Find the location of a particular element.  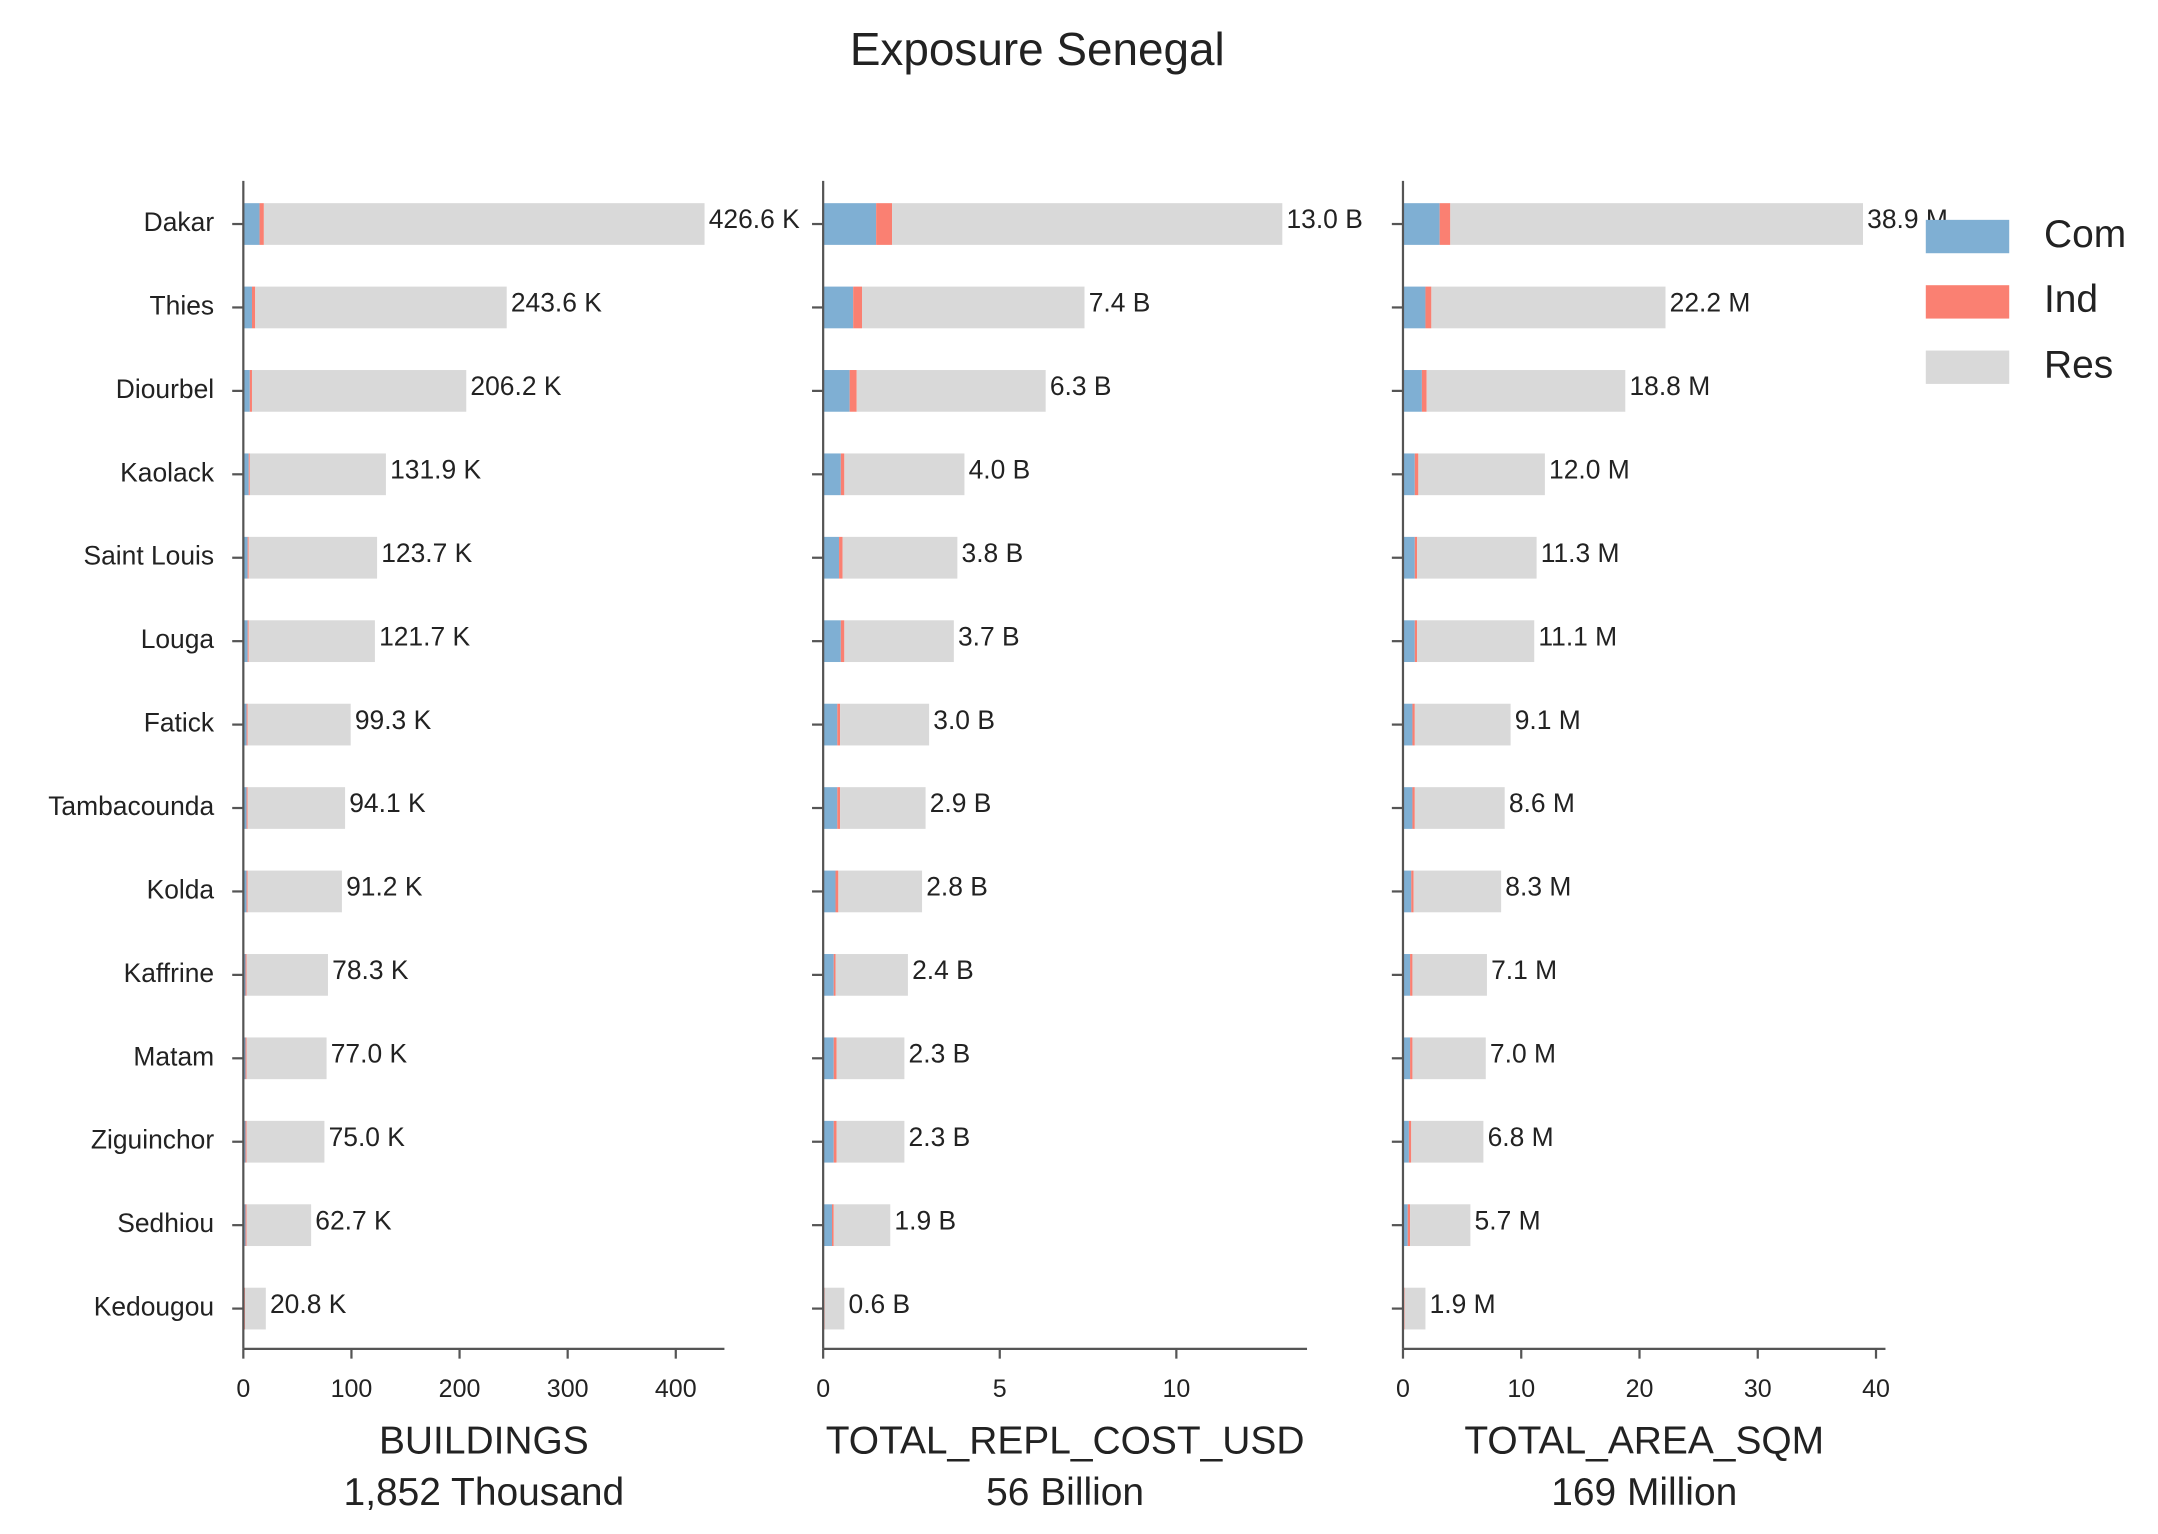

total-label: 99.3 K is located at coordinates (393, 720).